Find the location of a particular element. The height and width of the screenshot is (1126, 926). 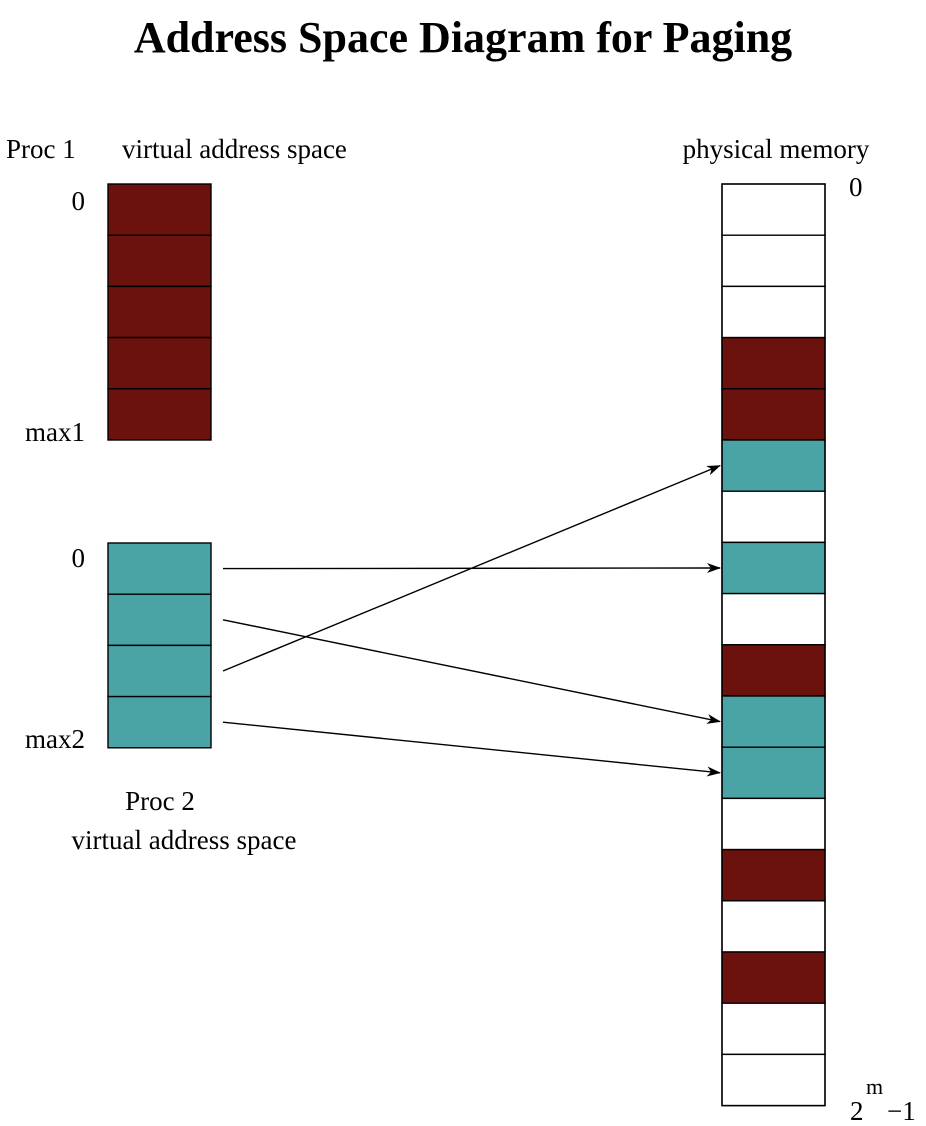

proc2-page-table is located at coordinates (159, 645).